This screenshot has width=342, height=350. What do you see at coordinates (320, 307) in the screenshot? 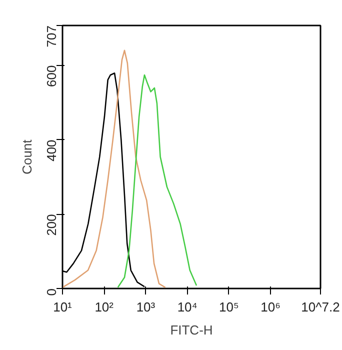
I see `x-tick-label: 10^7.2` at bounding box center [320, 307].